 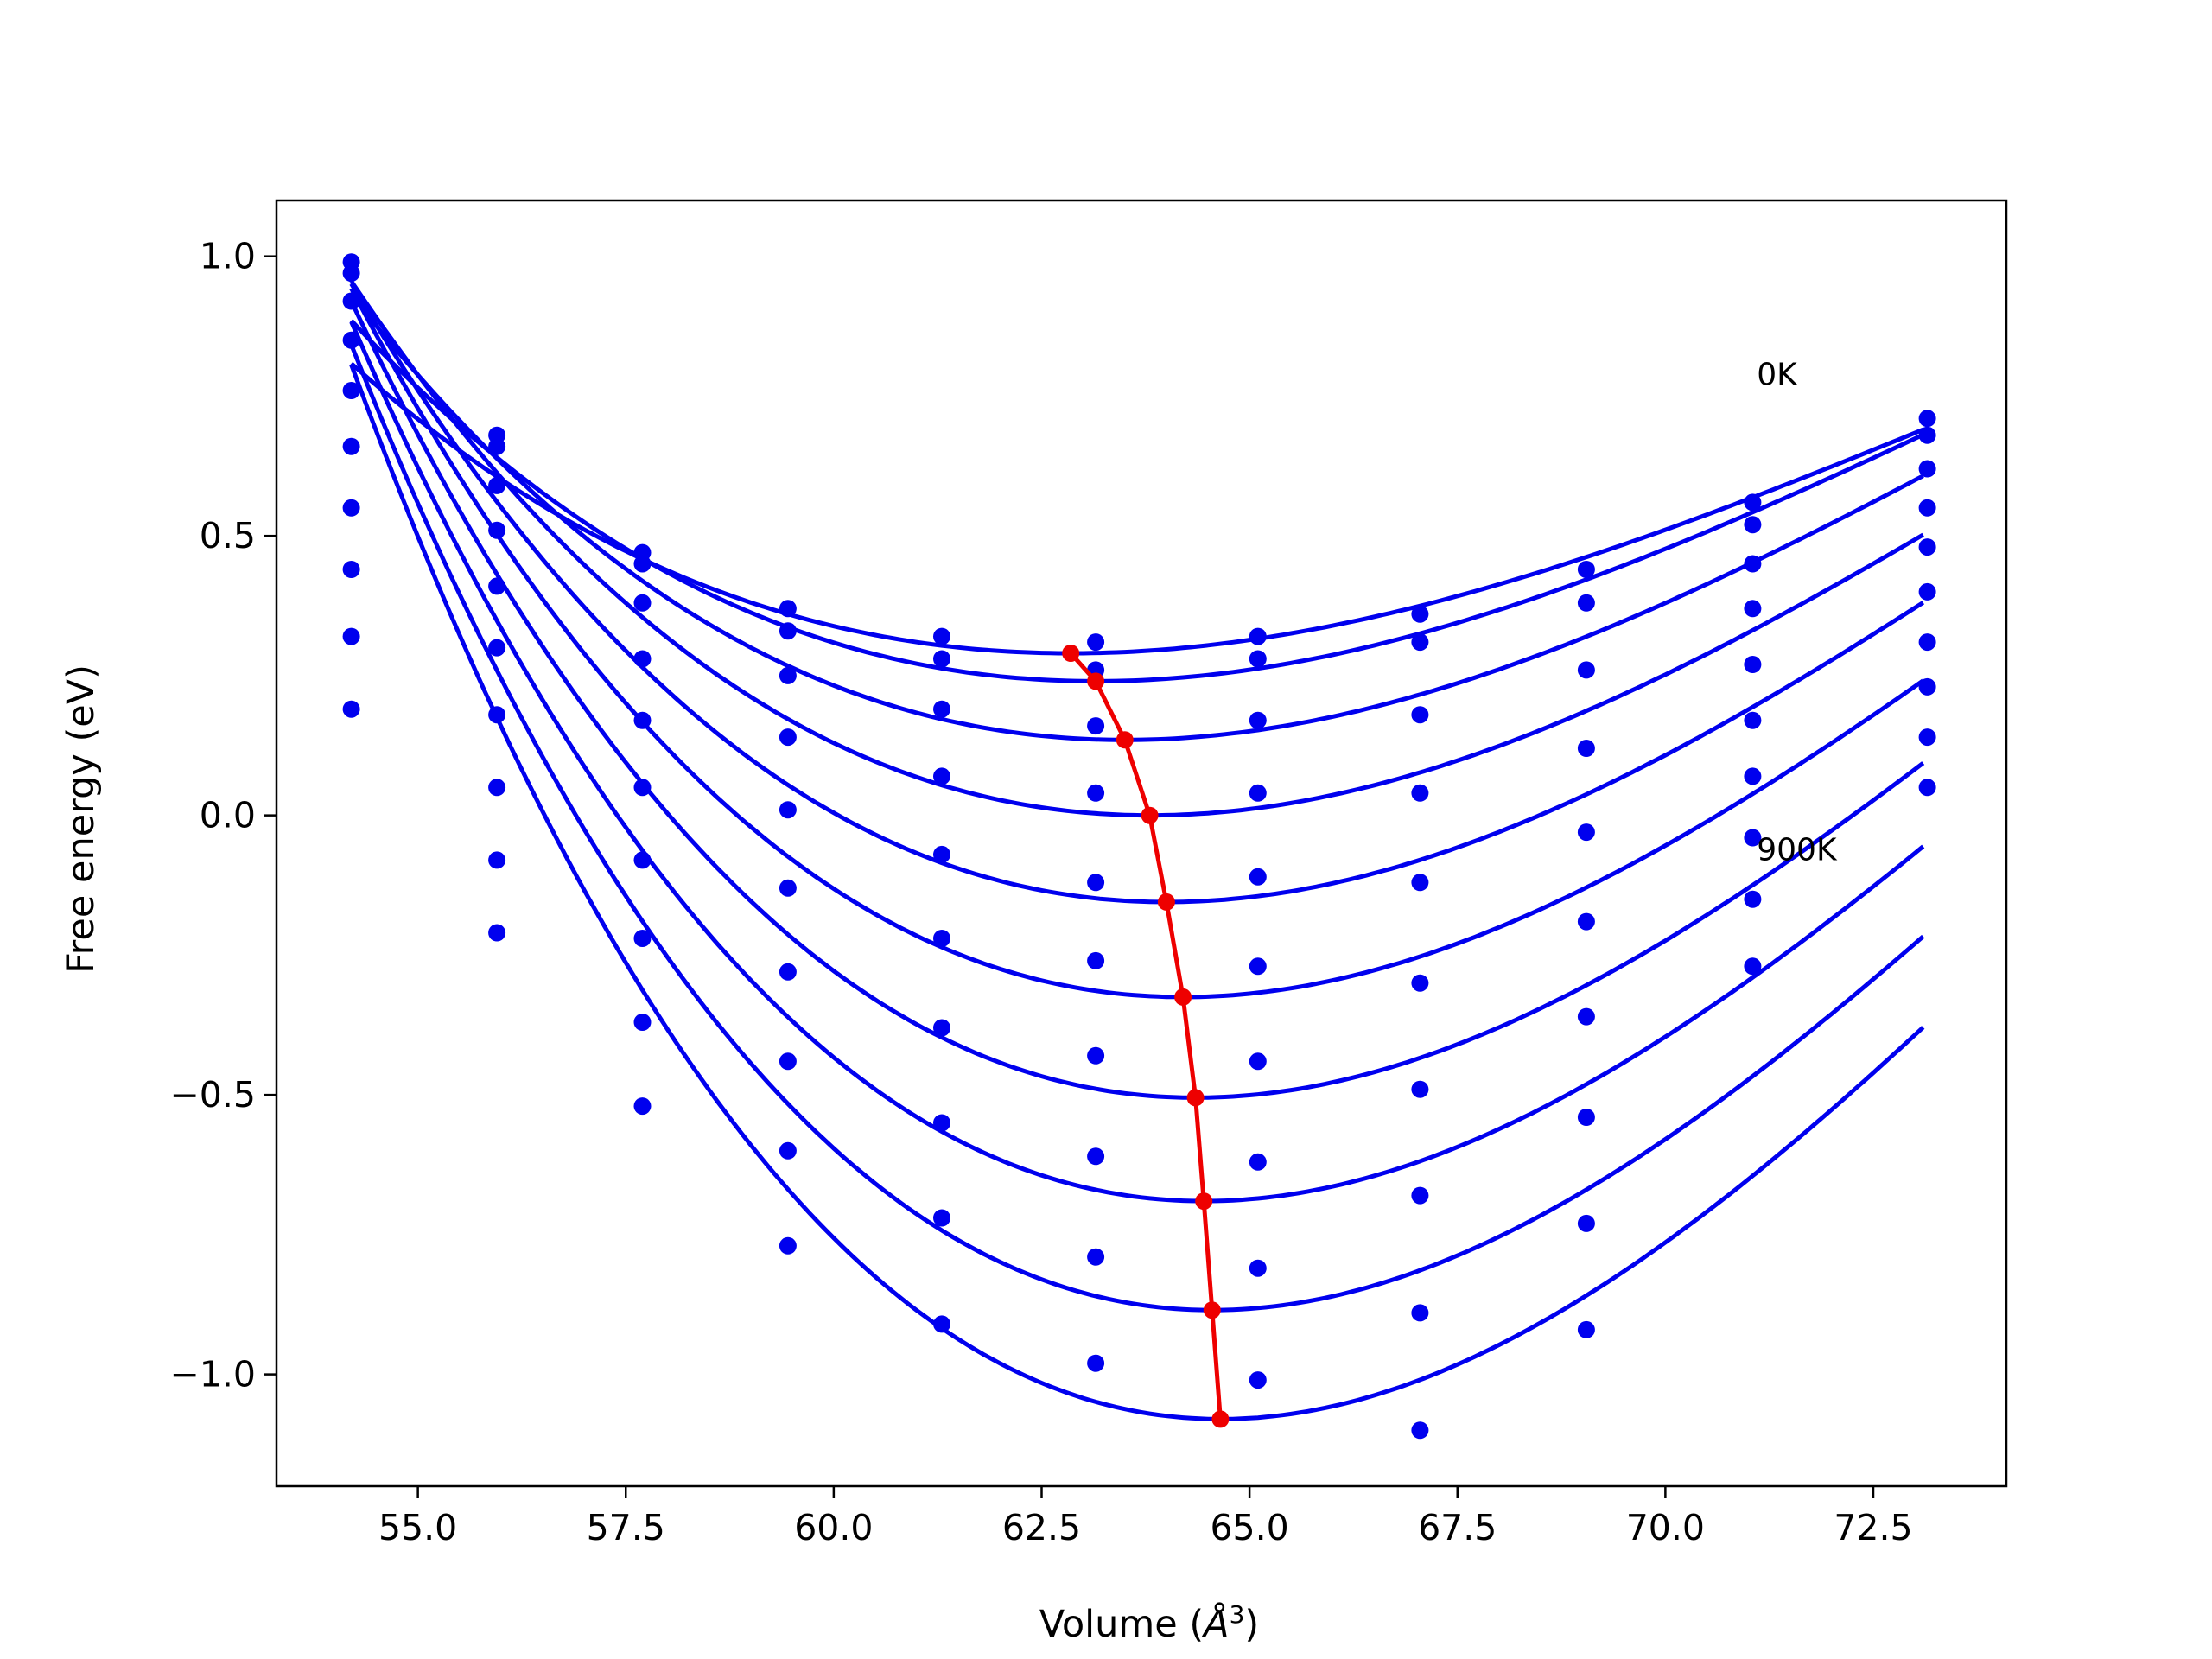 I want to click on x-axis-label-close: ), so click(x=1251, y=1624).